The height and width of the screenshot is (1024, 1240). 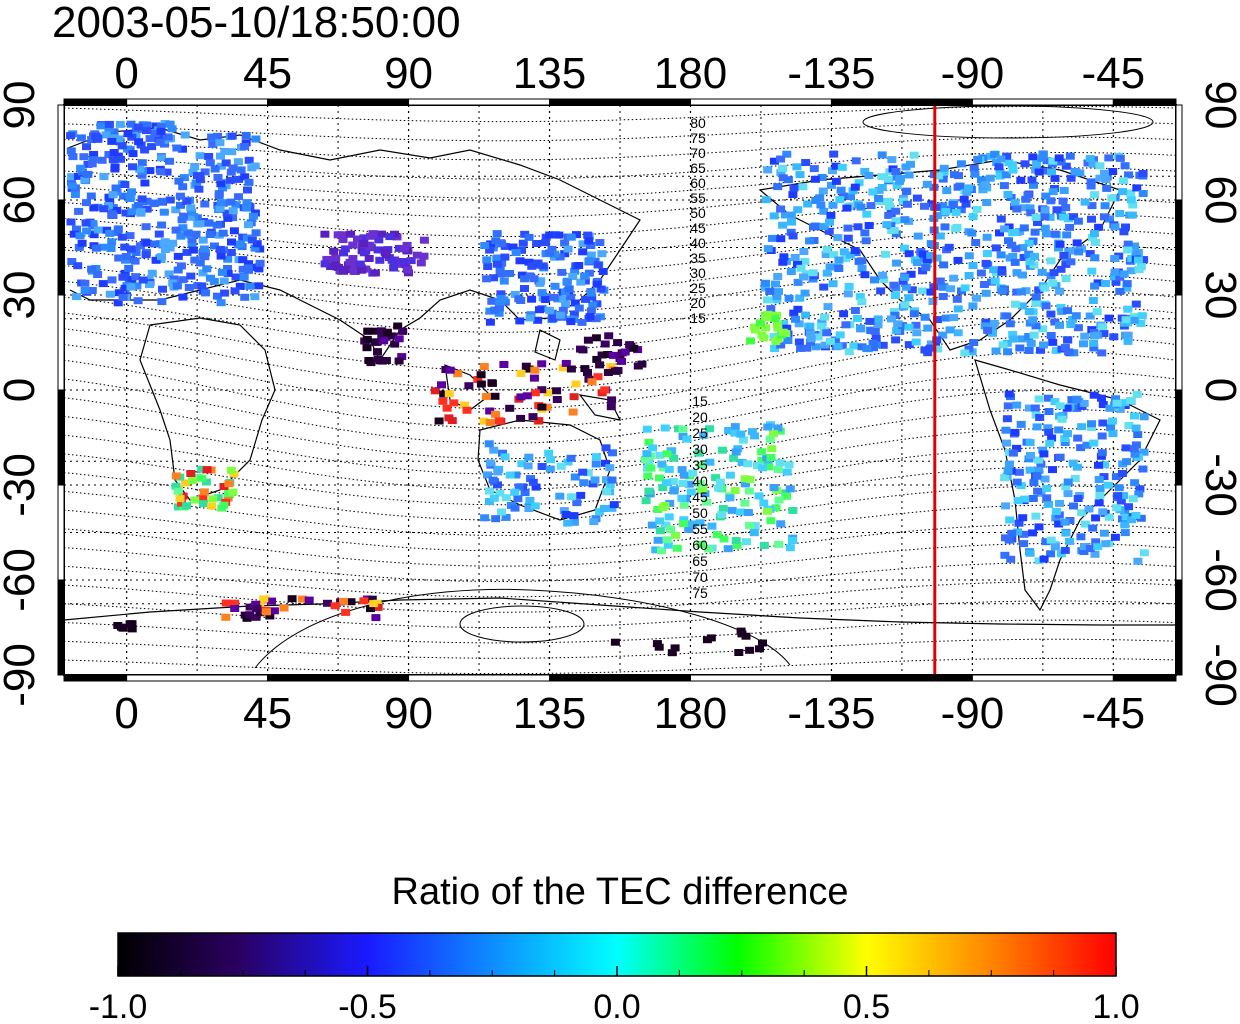 I want to click on magnetic-latitude-label: 15, so click(x=698, y=318).